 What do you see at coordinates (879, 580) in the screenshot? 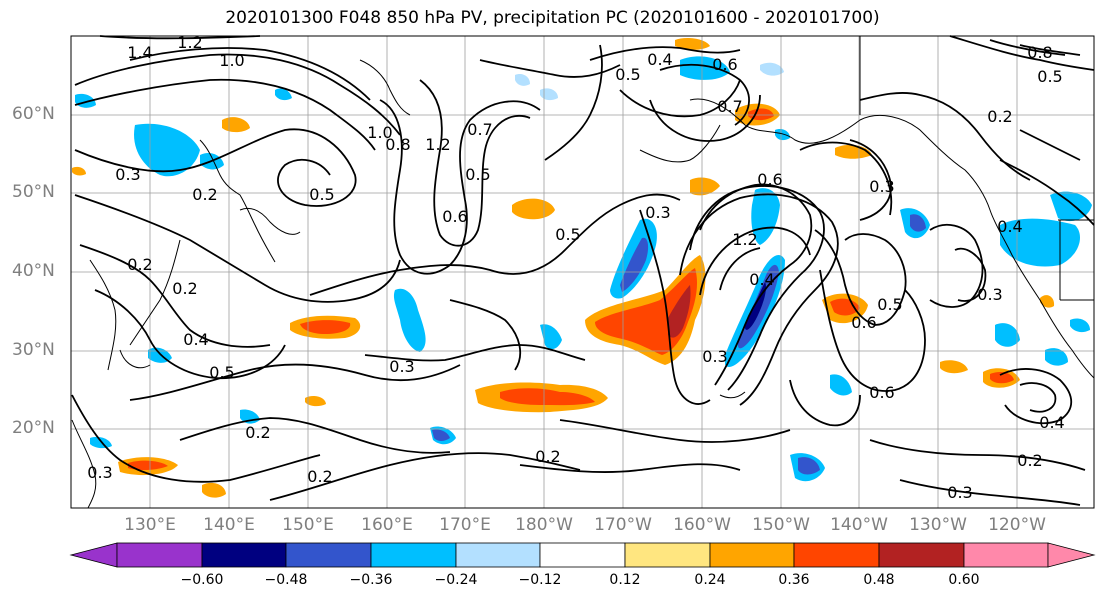
I see `colorbar-tick-label: 0.48` at bounding box center [879, 580].